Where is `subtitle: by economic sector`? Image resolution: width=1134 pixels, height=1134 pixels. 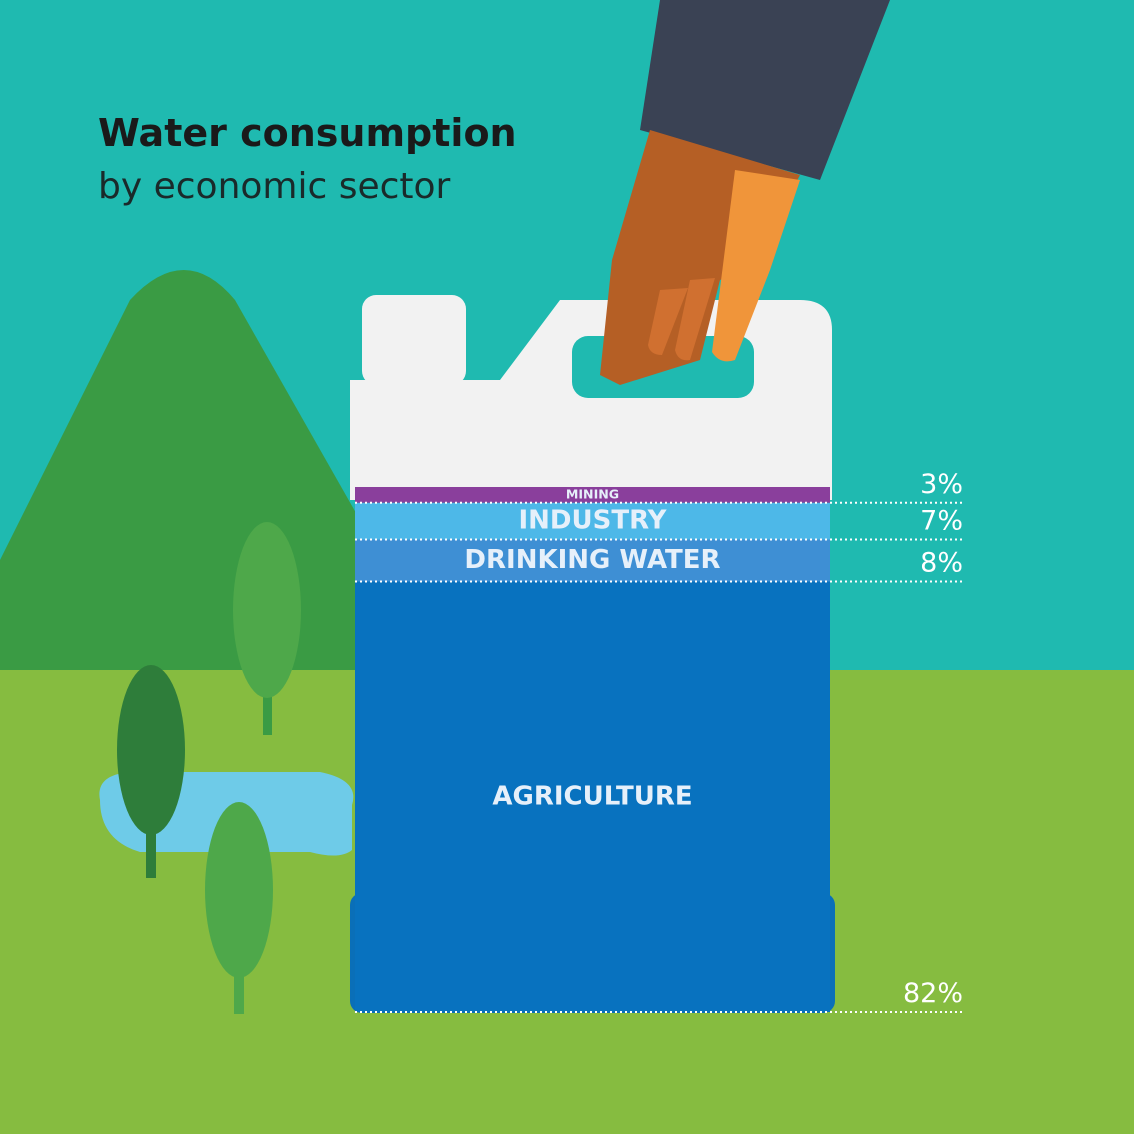
subtitle: by economic sector is located at coordinates (274, 186).